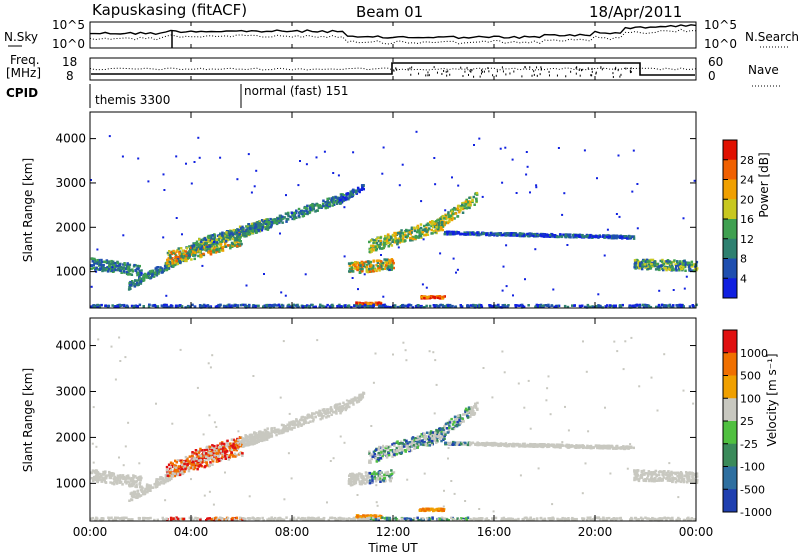  Describe the element at coordinates (772, 37) in the screenshot. I see `noise-search-label: N.Search` at that location.